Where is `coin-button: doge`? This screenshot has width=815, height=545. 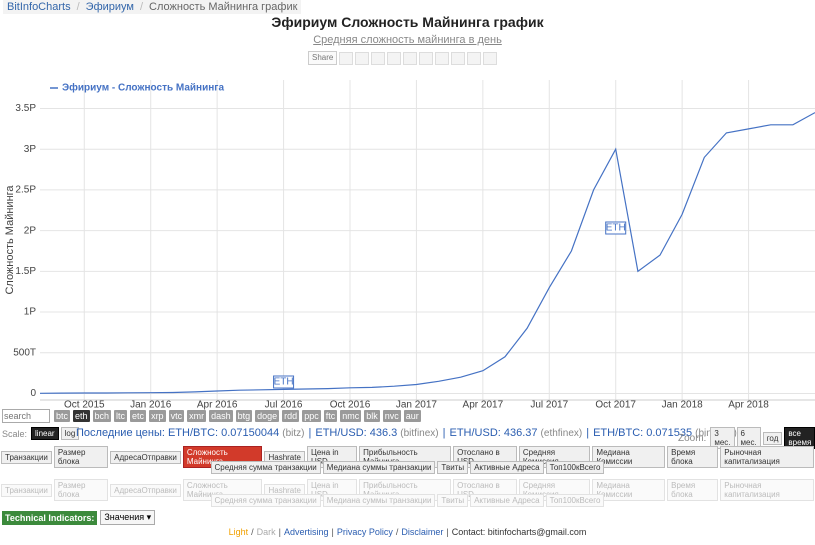
coin-button: doge is located at coordinates (267, 416).